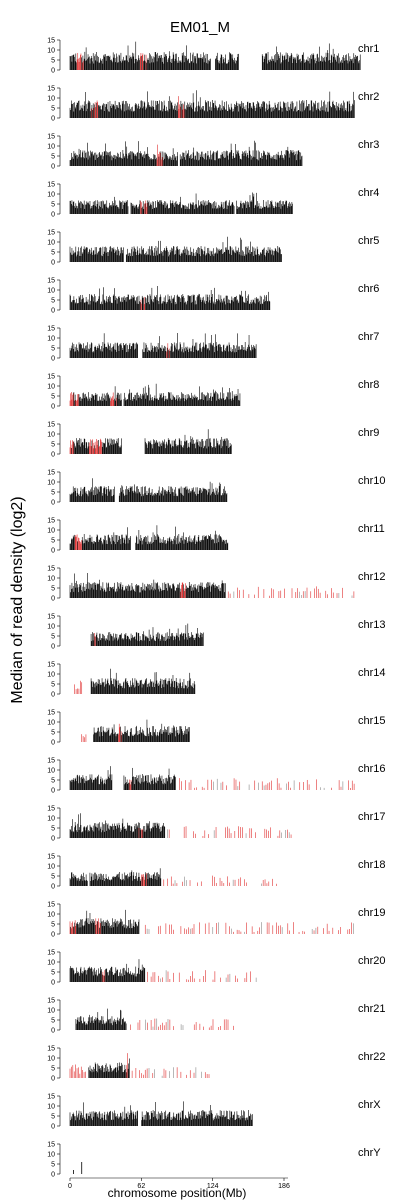 Image resolution: width=400 pixels, height=1200 pixels. I want to click on density-bars-chr6, so click(170, 297).